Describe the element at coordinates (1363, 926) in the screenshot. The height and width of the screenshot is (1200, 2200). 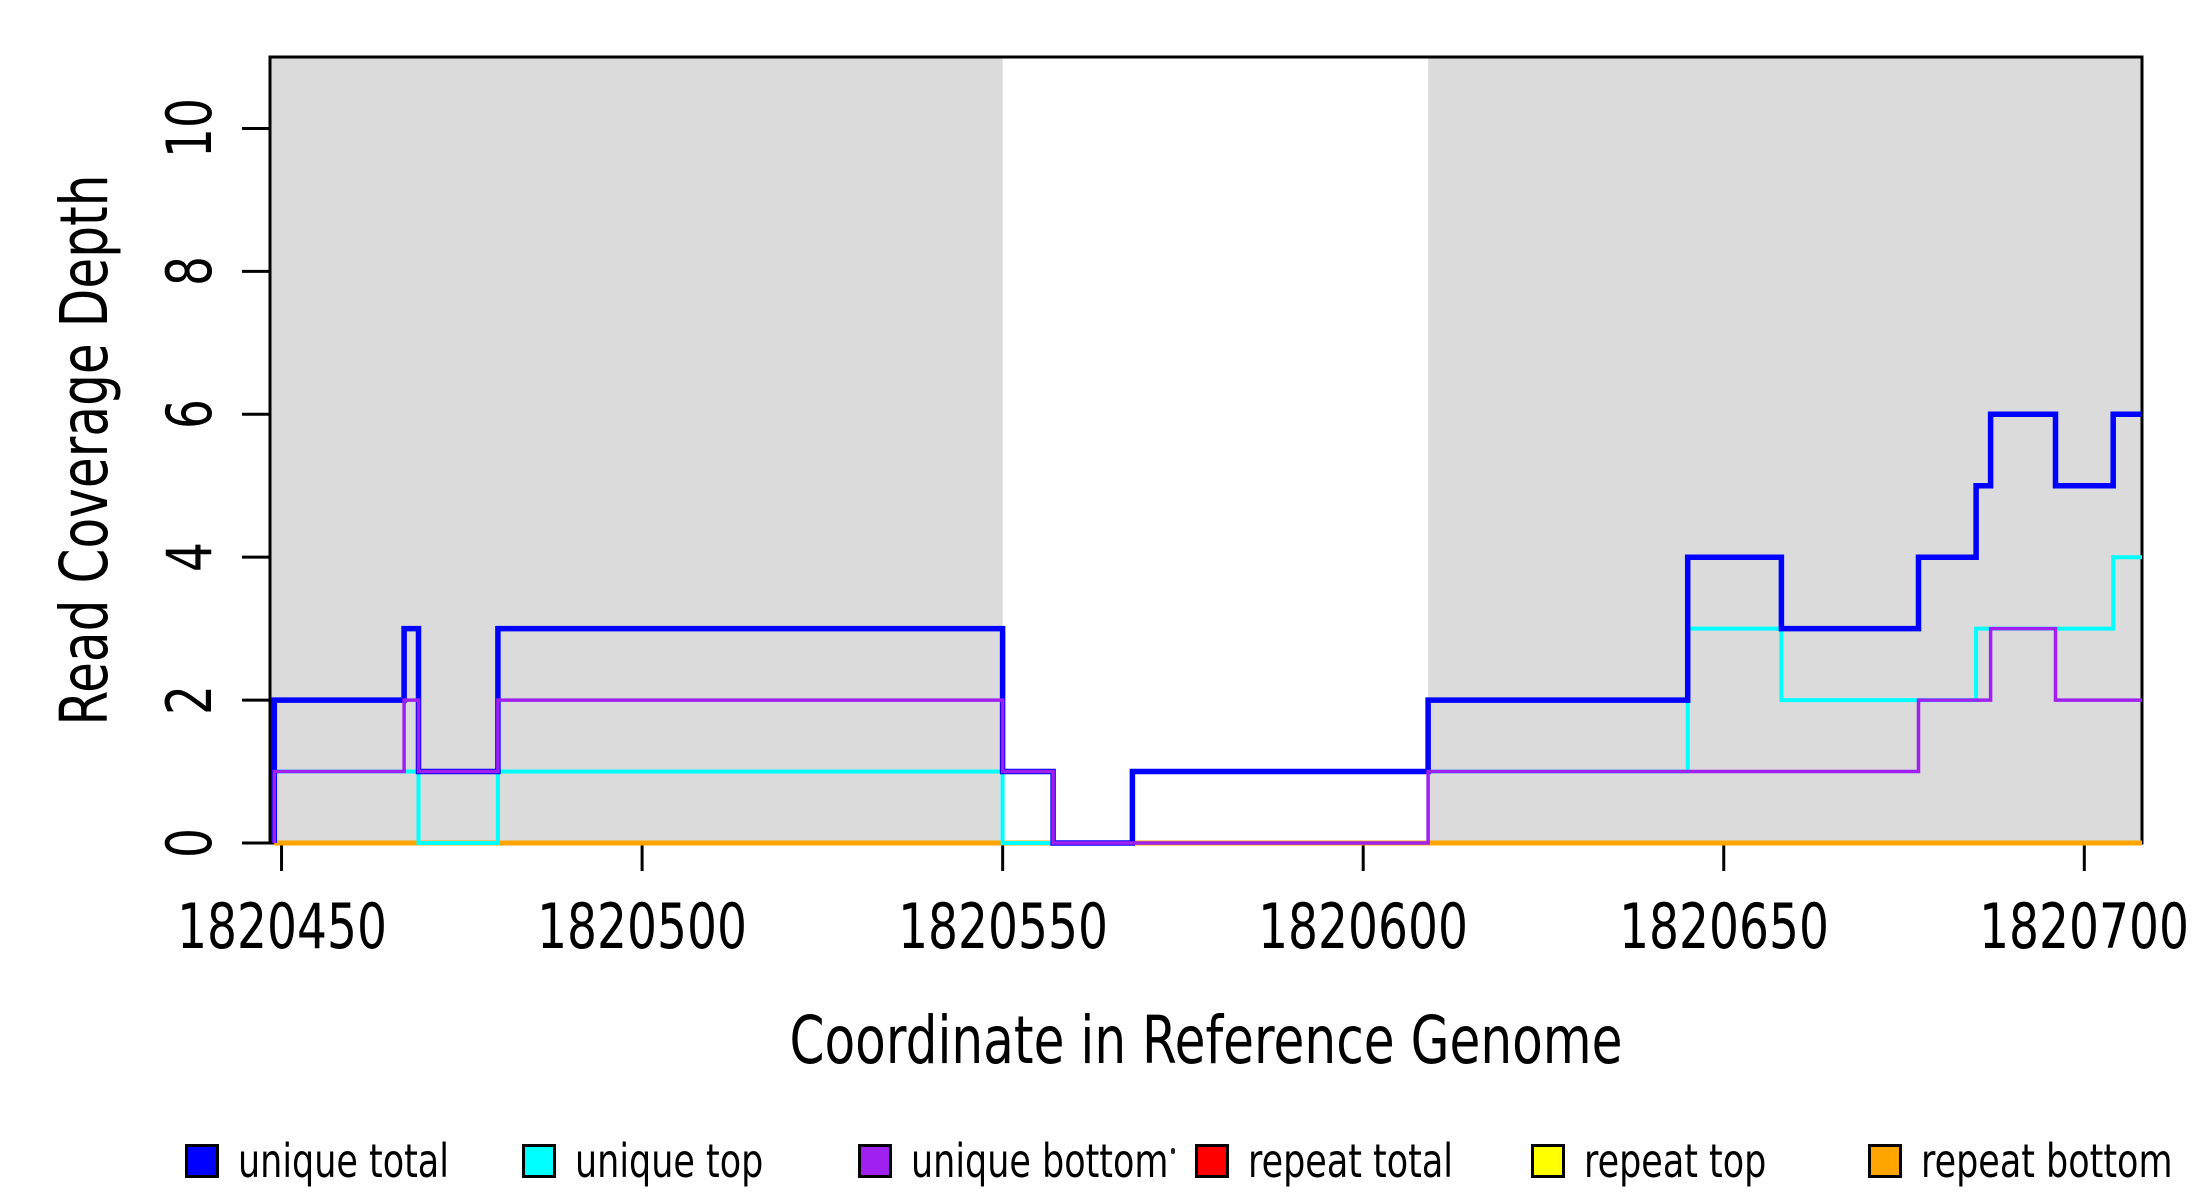
I see `x-tick-label-3: 1820600` at that location.